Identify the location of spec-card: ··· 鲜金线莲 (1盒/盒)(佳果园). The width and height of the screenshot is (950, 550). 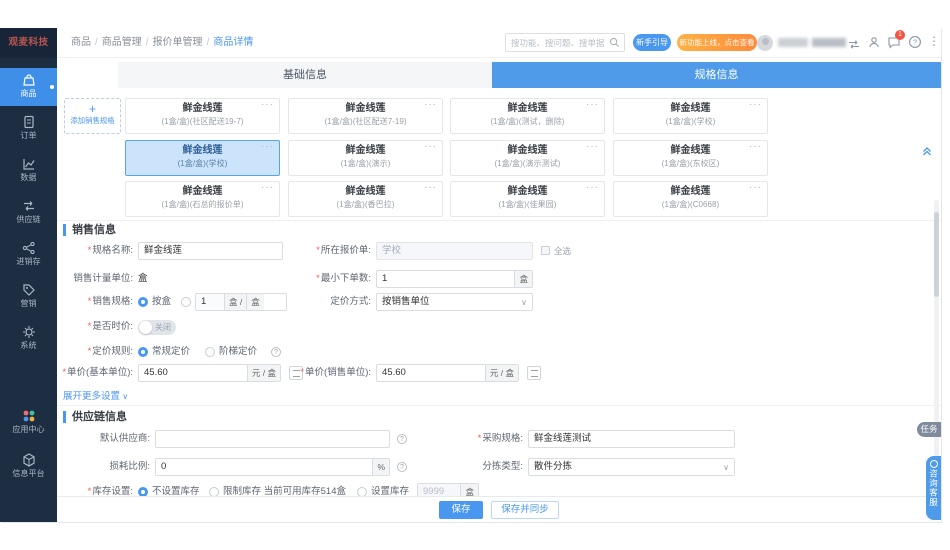
(527, 199).